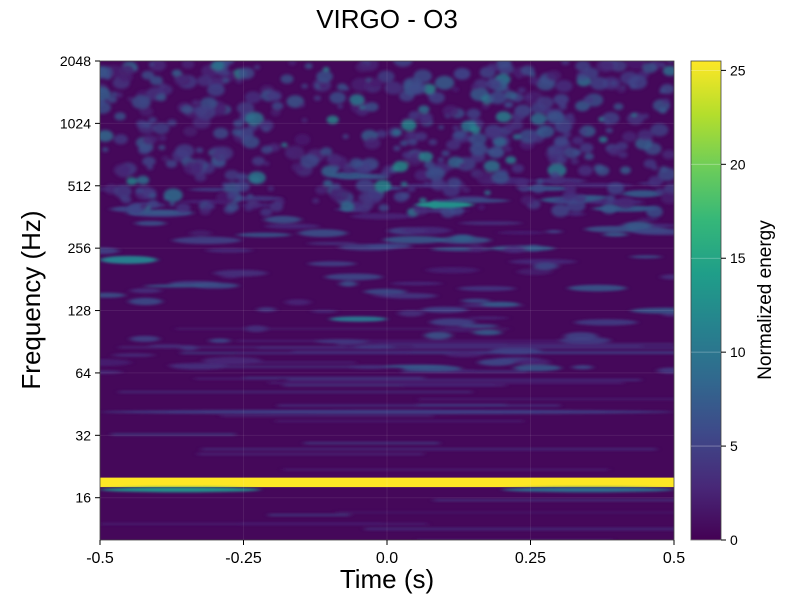 This screenshot has width=800, height=600. Describe the element at coordinates (80, 248) in the screenshot. I see `y-tick-label: 256` at that location.